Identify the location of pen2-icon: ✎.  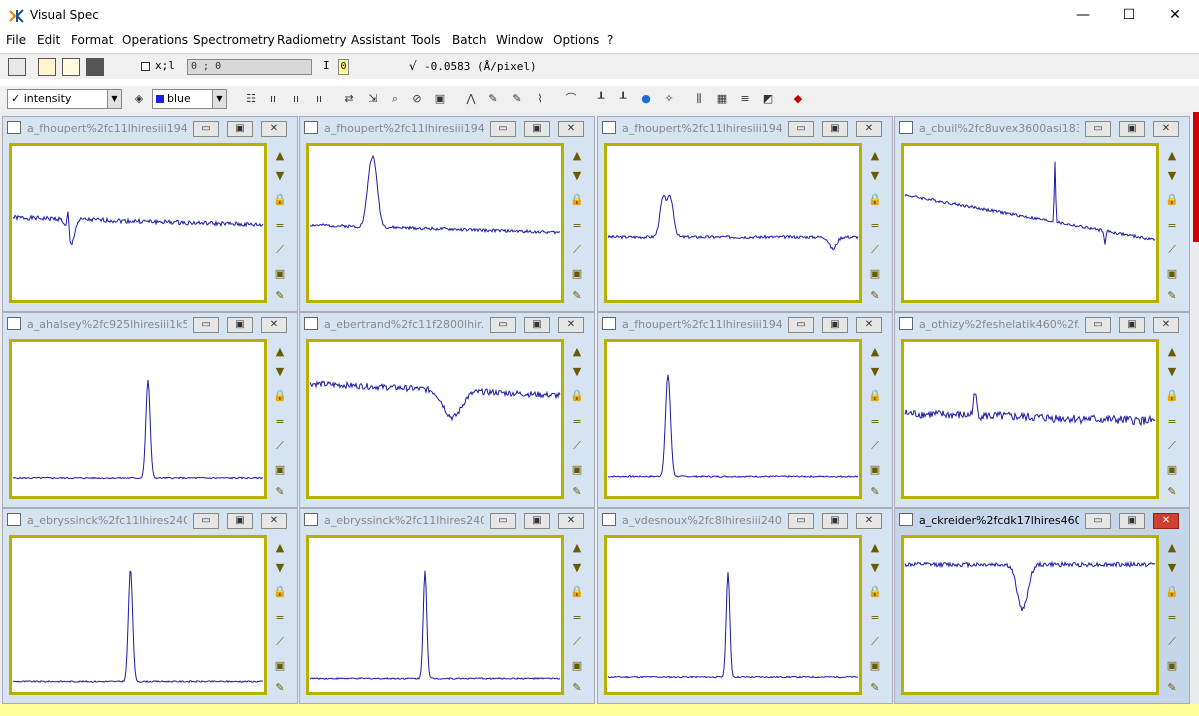
(517, 98).